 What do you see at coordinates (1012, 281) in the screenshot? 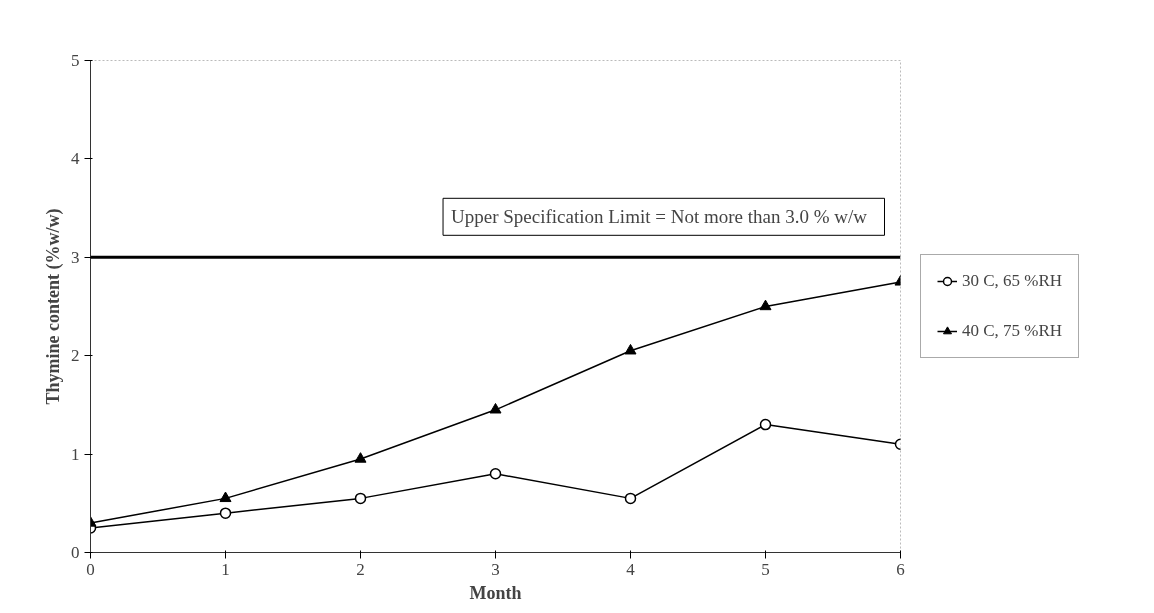
I see `legend-label: 30 C, 65 %RH` at bounding box center [1012, 281].